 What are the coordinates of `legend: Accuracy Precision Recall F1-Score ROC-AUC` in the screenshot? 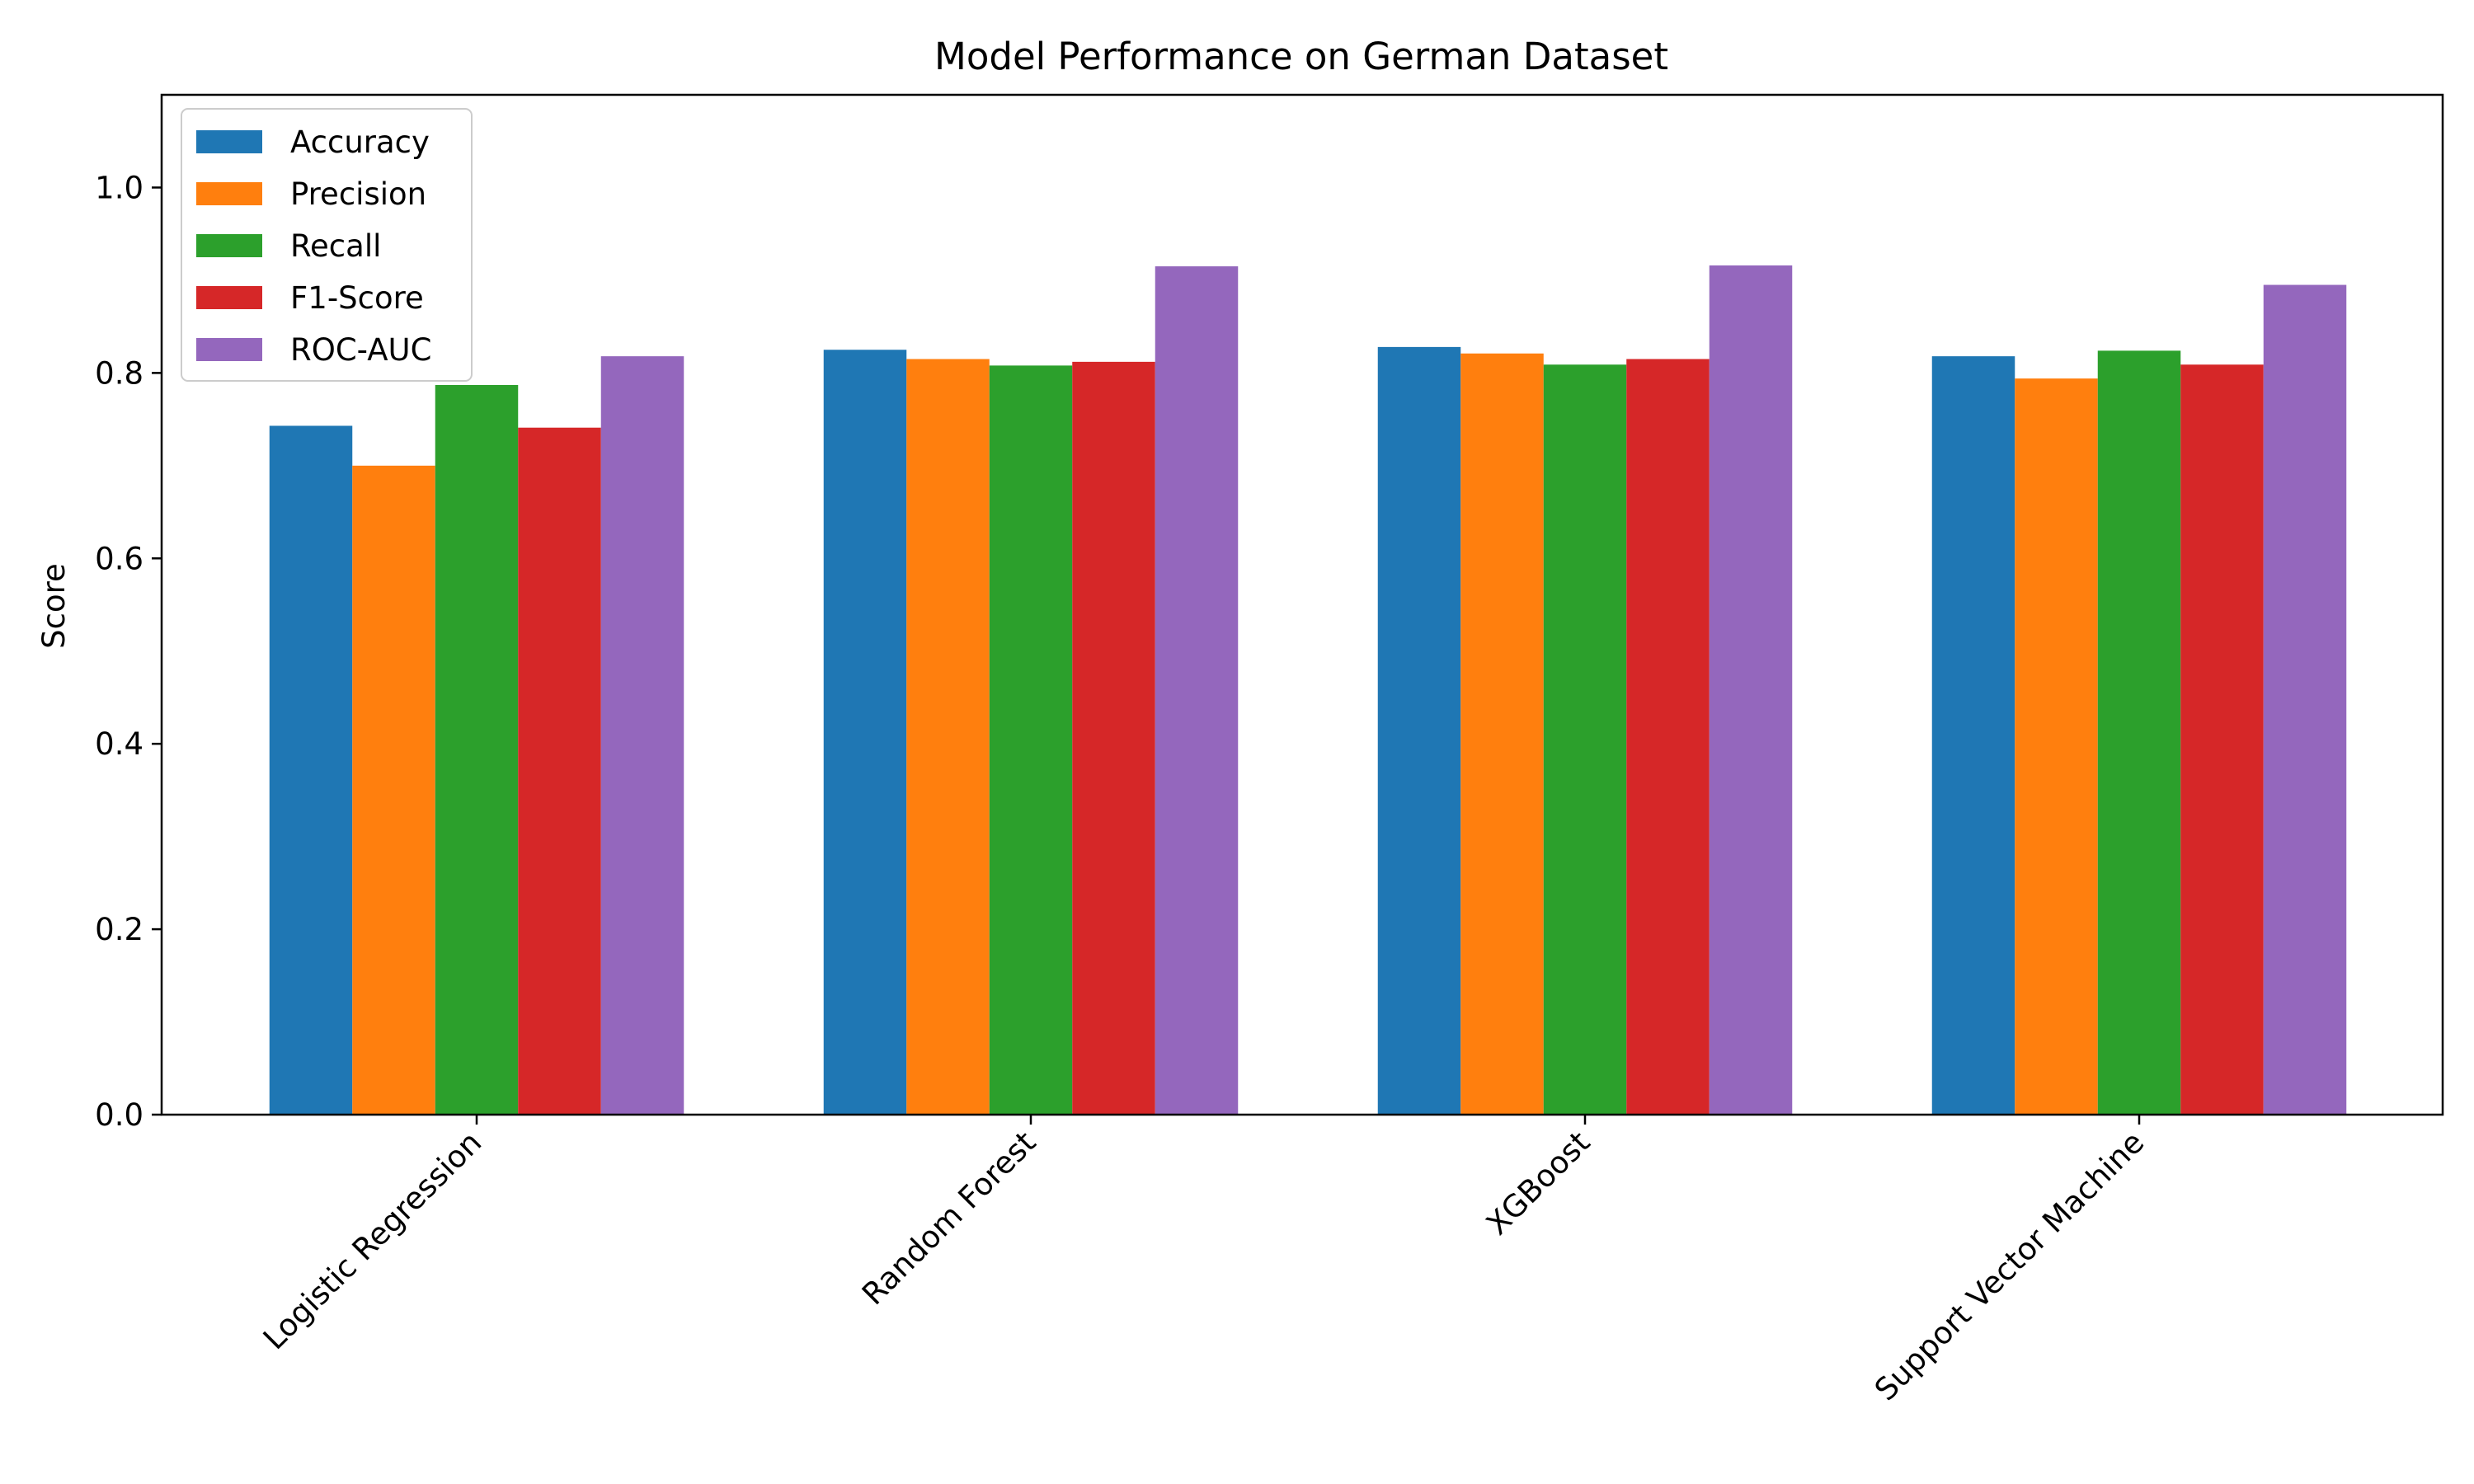 It's located at (327, 245).